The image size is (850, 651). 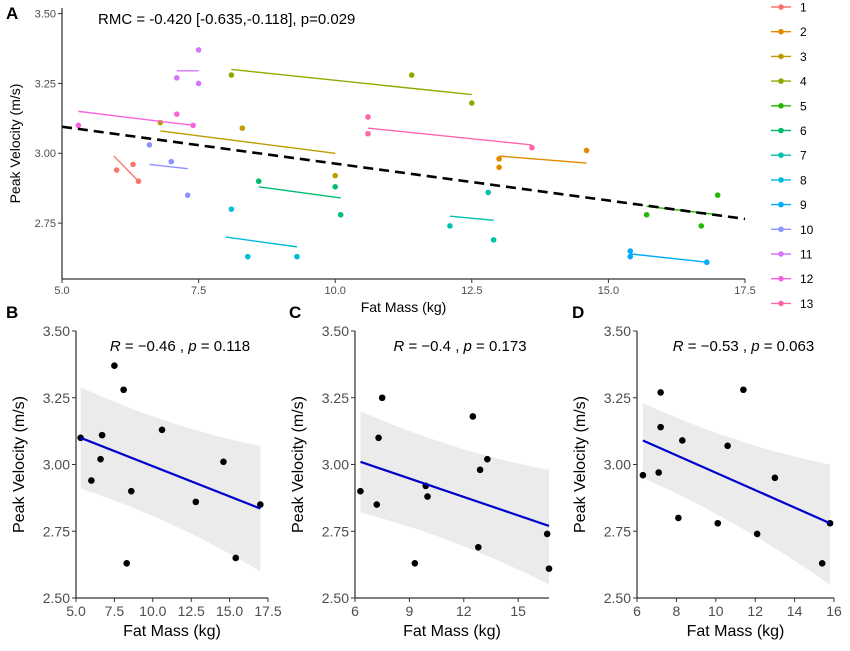 I want to click on rmc-annotation: RMC = -0.420 [-0.635,-0.118], p=0.029, so click(x=226, y=19).